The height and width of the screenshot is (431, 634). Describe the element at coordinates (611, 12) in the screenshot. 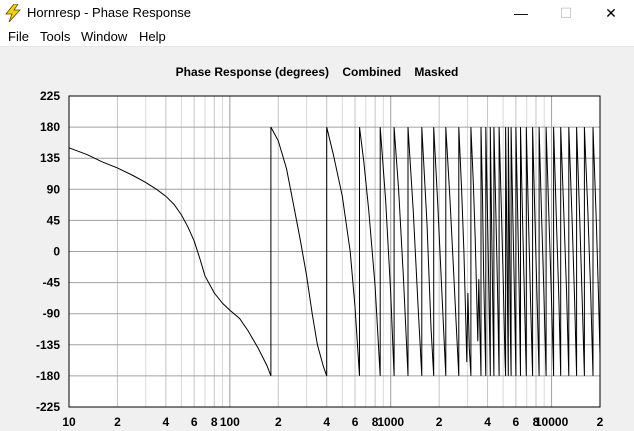

I see `close-button: ✕` at that location.